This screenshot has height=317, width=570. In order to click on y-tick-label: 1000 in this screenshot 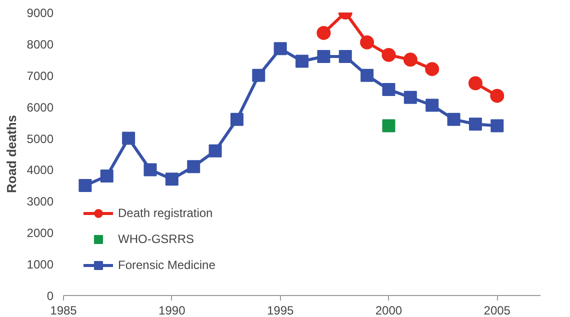, I will do `click(40, 265)`.